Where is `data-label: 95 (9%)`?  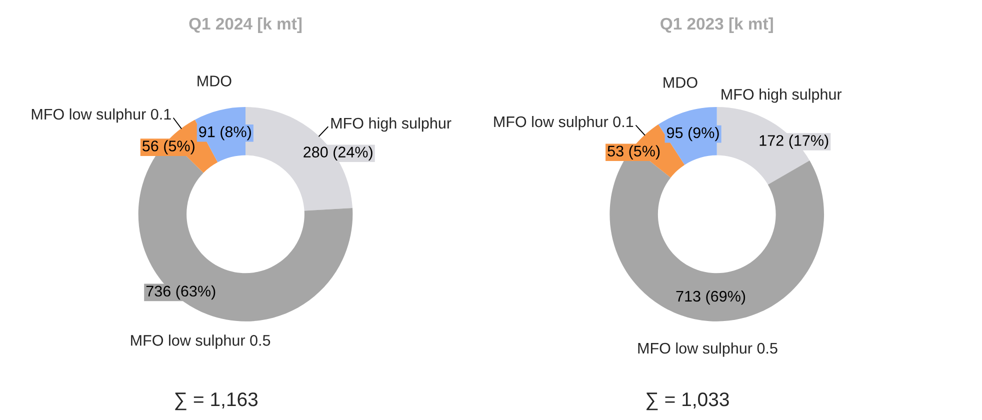
data-label: 95 (9%) is located at coordinates (693, 134).